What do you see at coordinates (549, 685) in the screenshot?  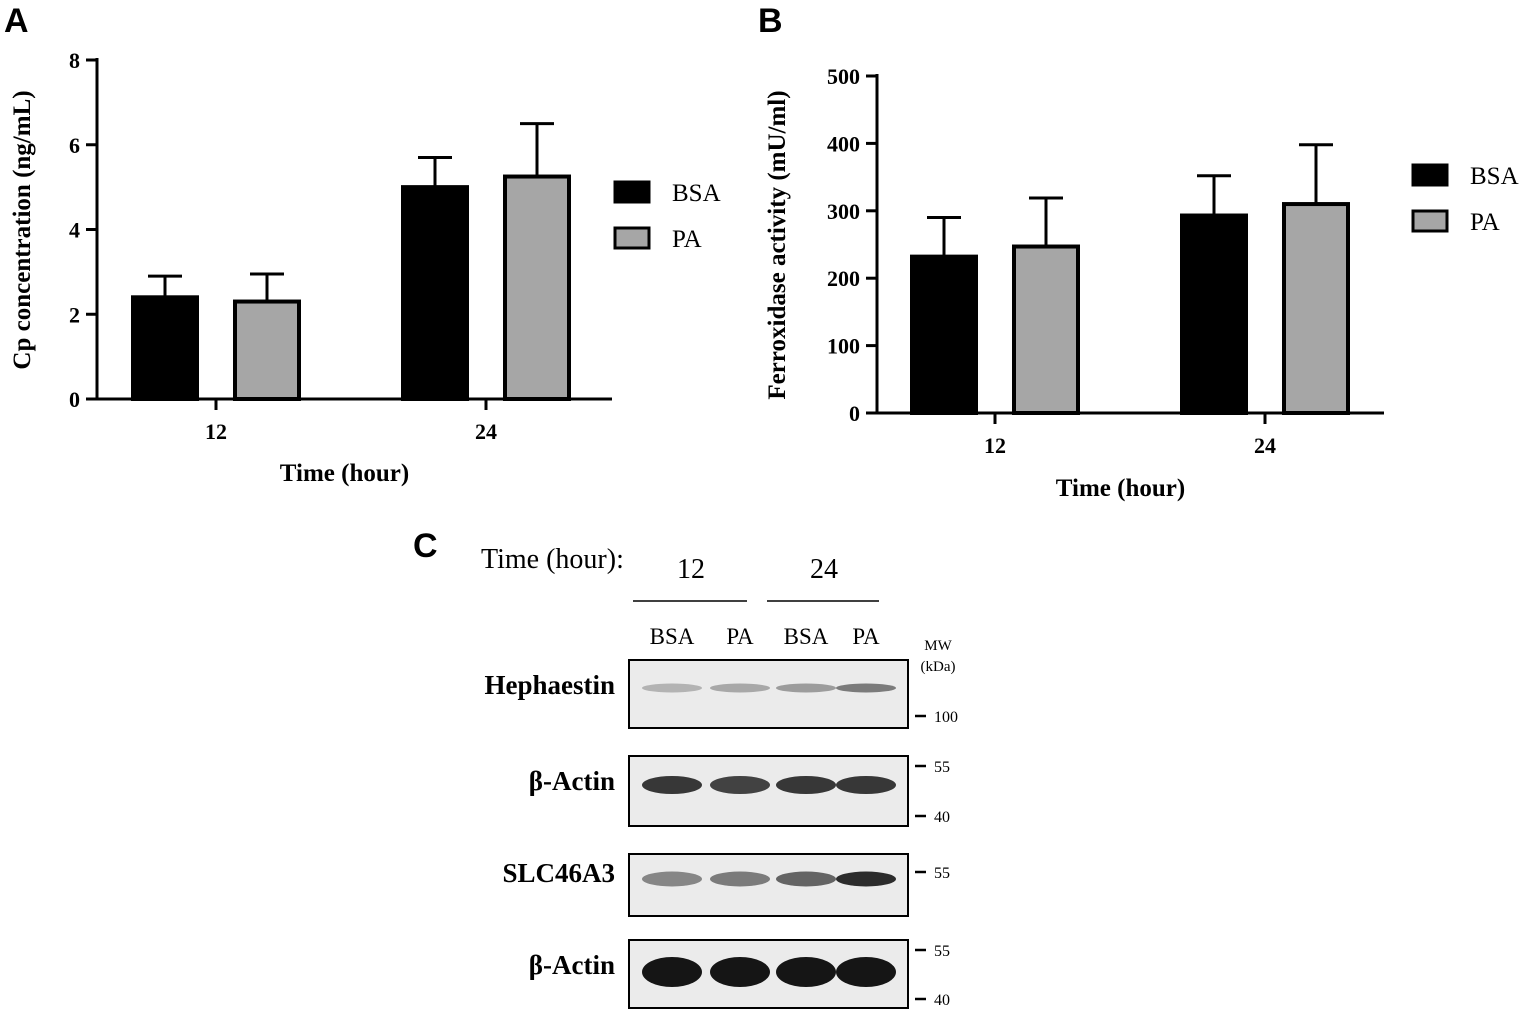 I see `blot-label: Hephaestin` at bounding box center [549, 685].